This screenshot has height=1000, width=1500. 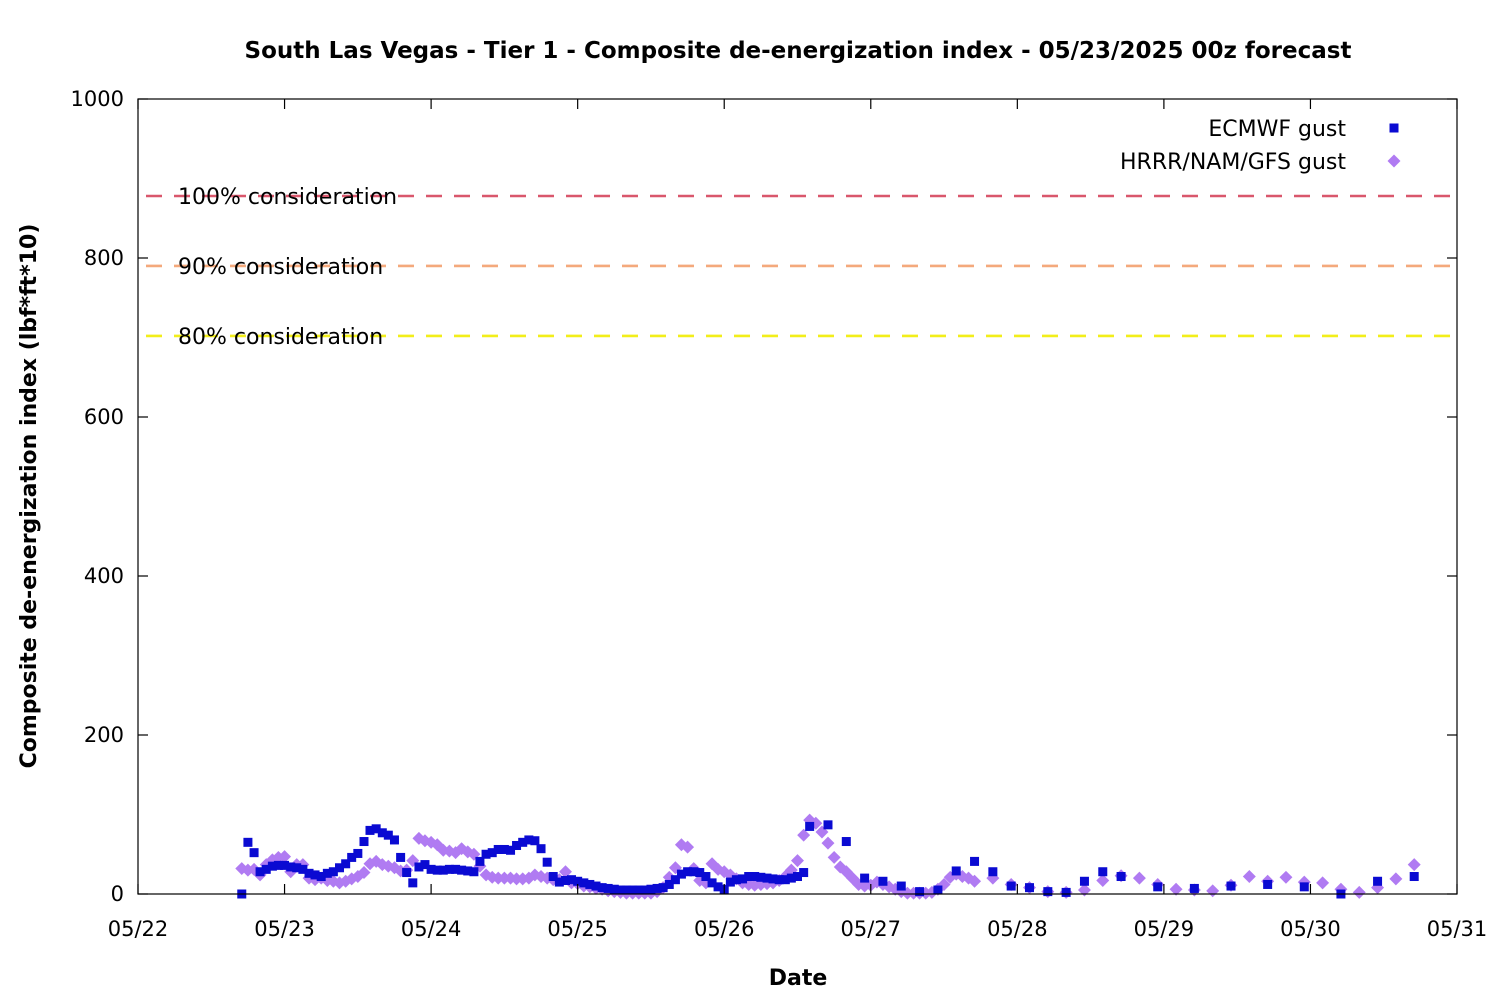 I want to click on x-tick-label: 05/29, so click(x=1164, y=929).